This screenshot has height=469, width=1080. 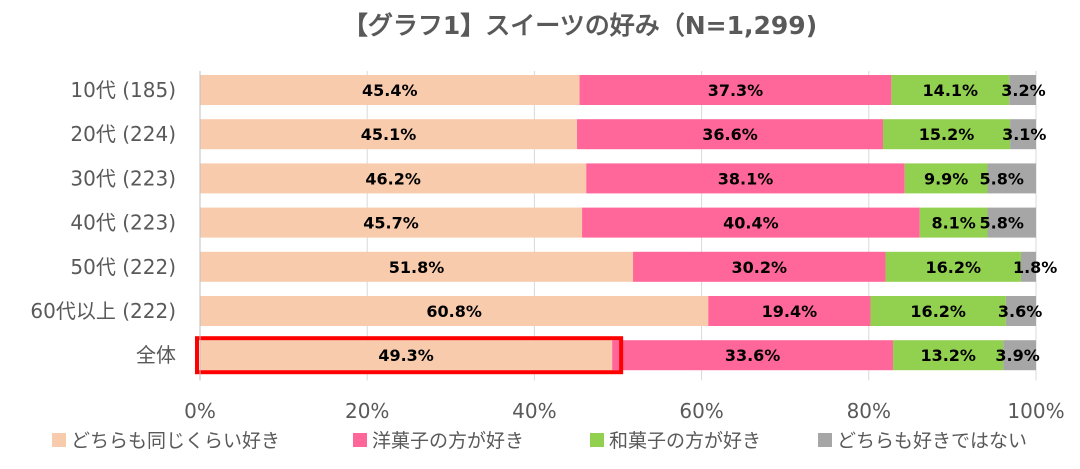 I want to click on data-label: 60.8%, so click(x=454, y=311).